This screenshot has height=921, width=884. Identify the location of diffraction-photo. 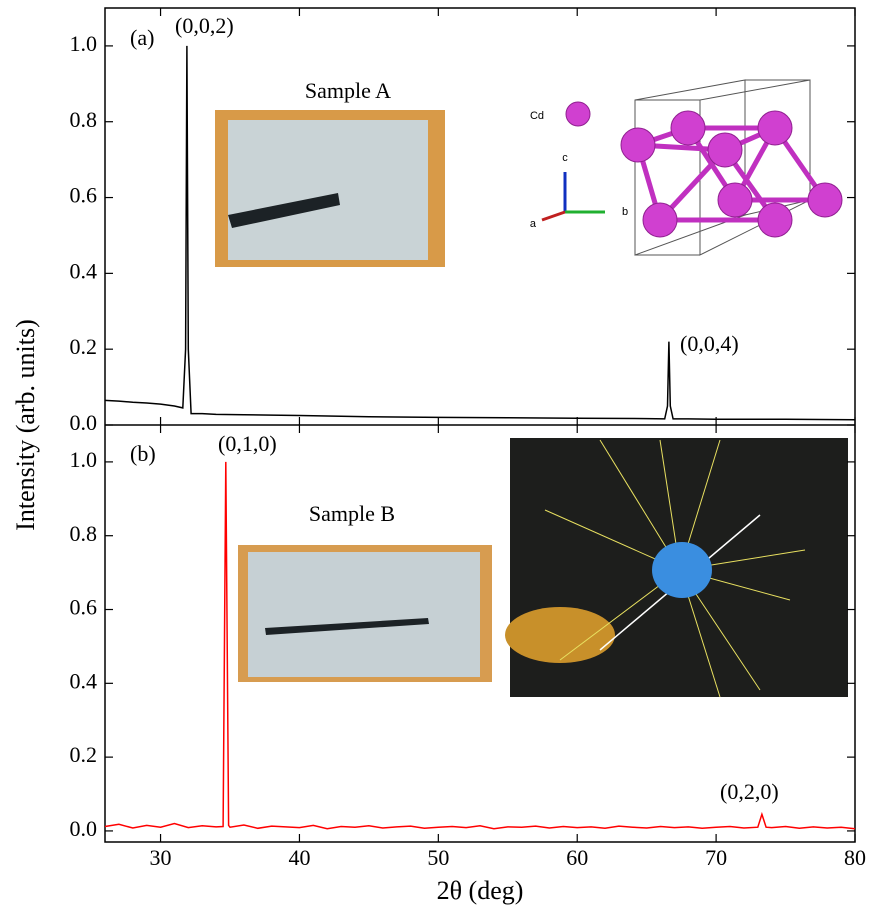
(676, 568).